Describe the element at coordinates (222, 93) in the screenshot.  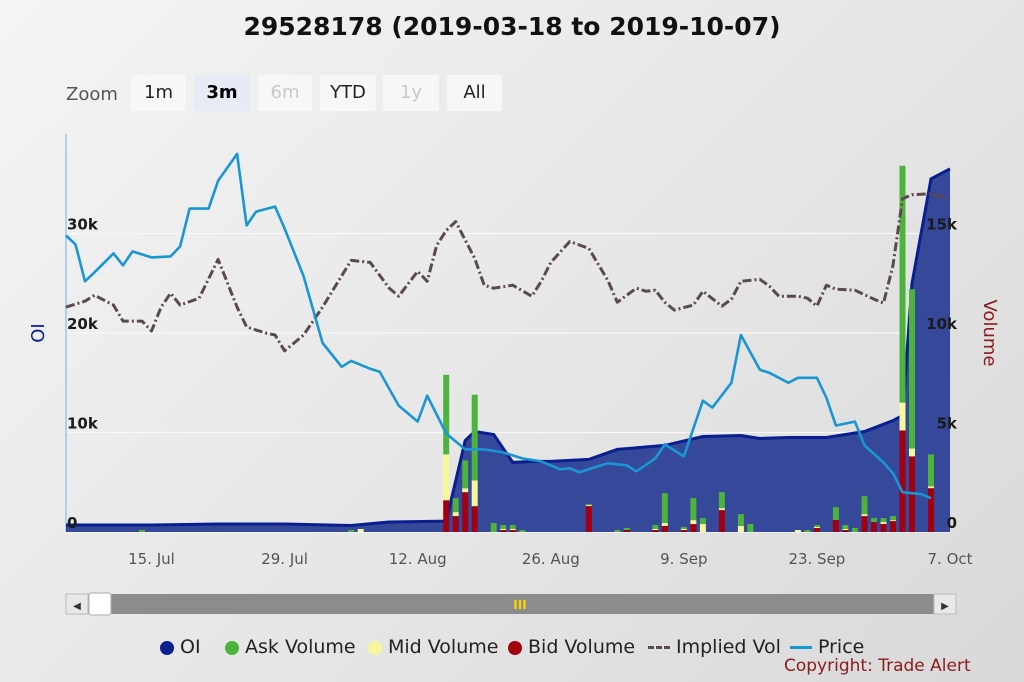
I see `zoom-button-3m: 3m` at that location.